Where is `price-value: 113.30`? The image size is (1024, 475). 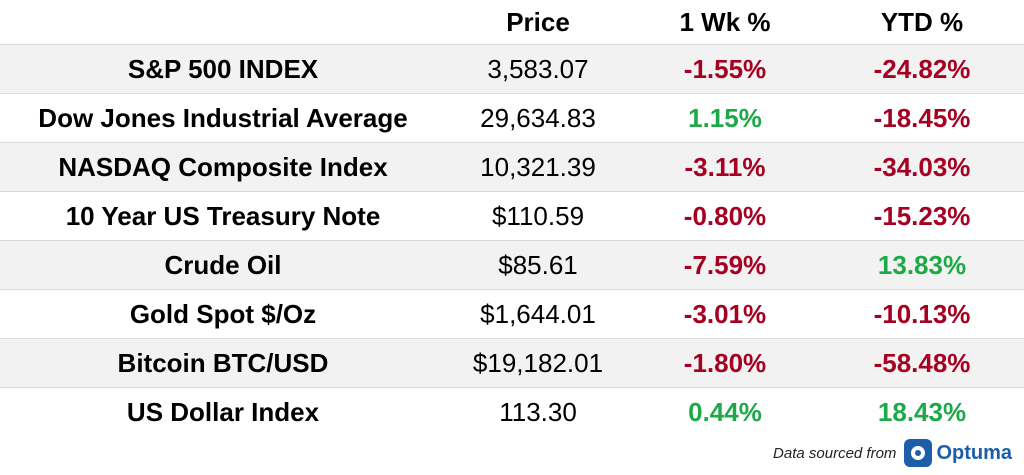 price-value: 113.30 is located at coordinates (538, 412).